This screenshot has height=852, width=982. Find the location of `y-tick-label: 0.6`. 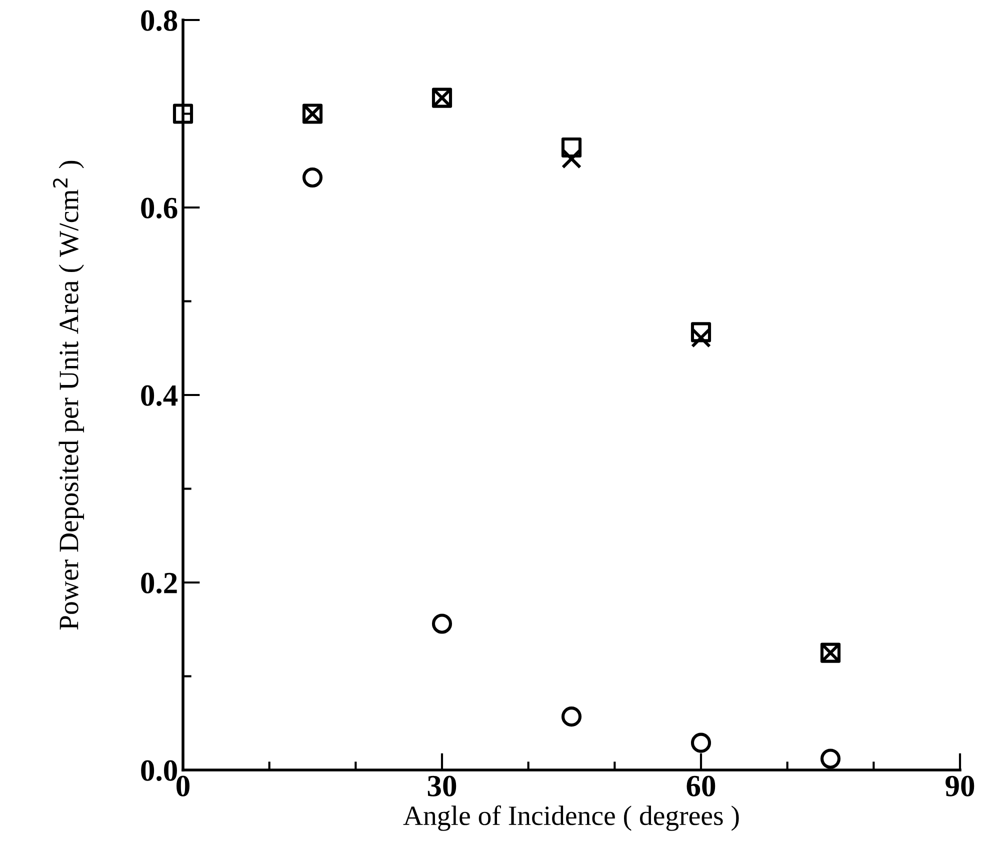

y-tick-label: 0.6 is located at coordinates (159, 208).